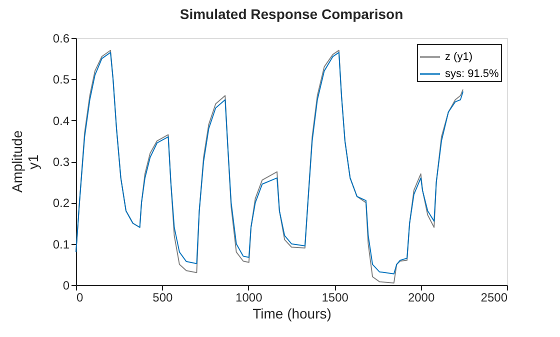  I want to click on x-tick-label: 2000, so click(421, 297).